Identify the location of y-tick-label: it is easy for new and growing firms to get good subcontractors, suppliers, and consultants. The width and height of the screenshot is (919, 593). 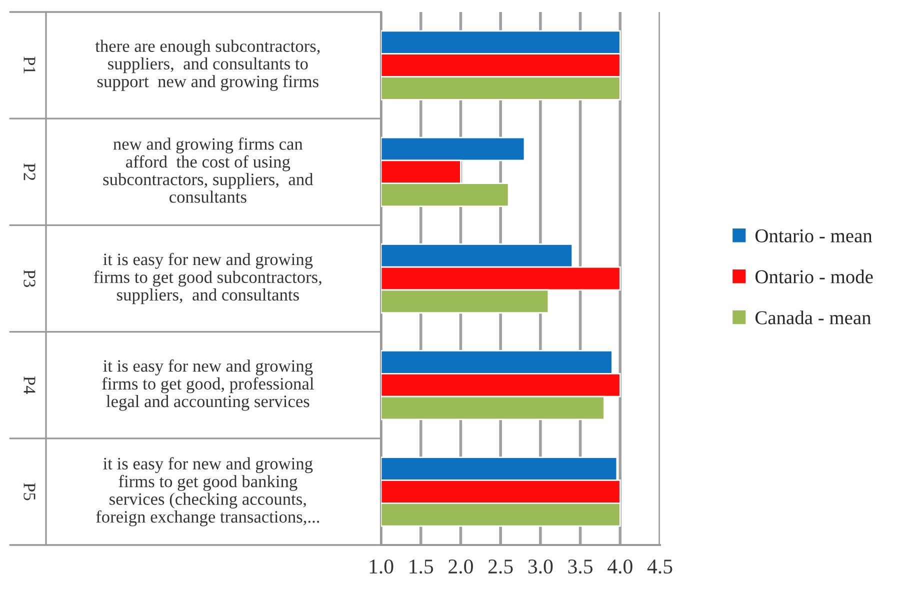
(208, 278).